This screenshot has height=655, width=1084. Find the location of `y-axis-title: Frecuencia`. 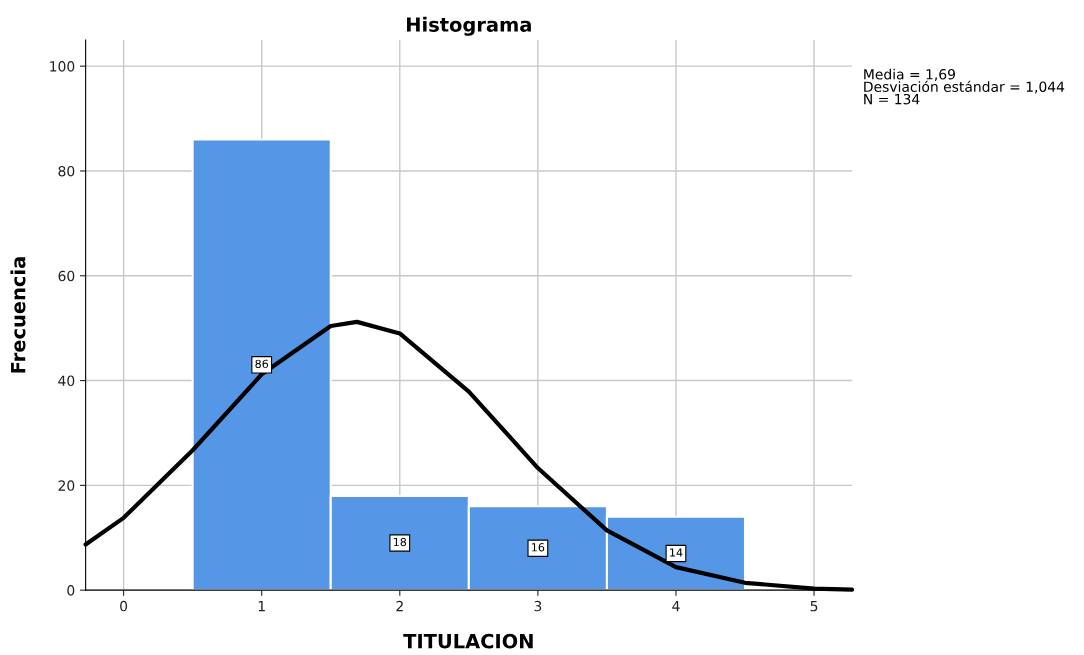

y-axis-title: Frecuencia is located at coordinates (18, 315).